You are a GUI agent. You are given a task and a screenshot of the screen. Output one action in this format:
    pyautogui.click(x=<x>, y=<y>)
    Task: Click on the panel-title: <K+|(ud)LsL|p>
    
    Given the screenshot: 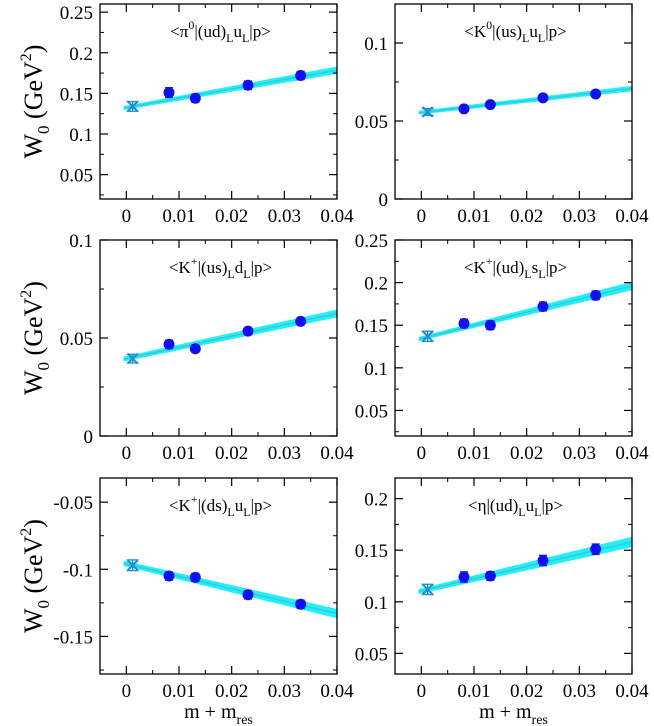 What is the action you would take?
    pyautogui.click(x=515, y=267)
    